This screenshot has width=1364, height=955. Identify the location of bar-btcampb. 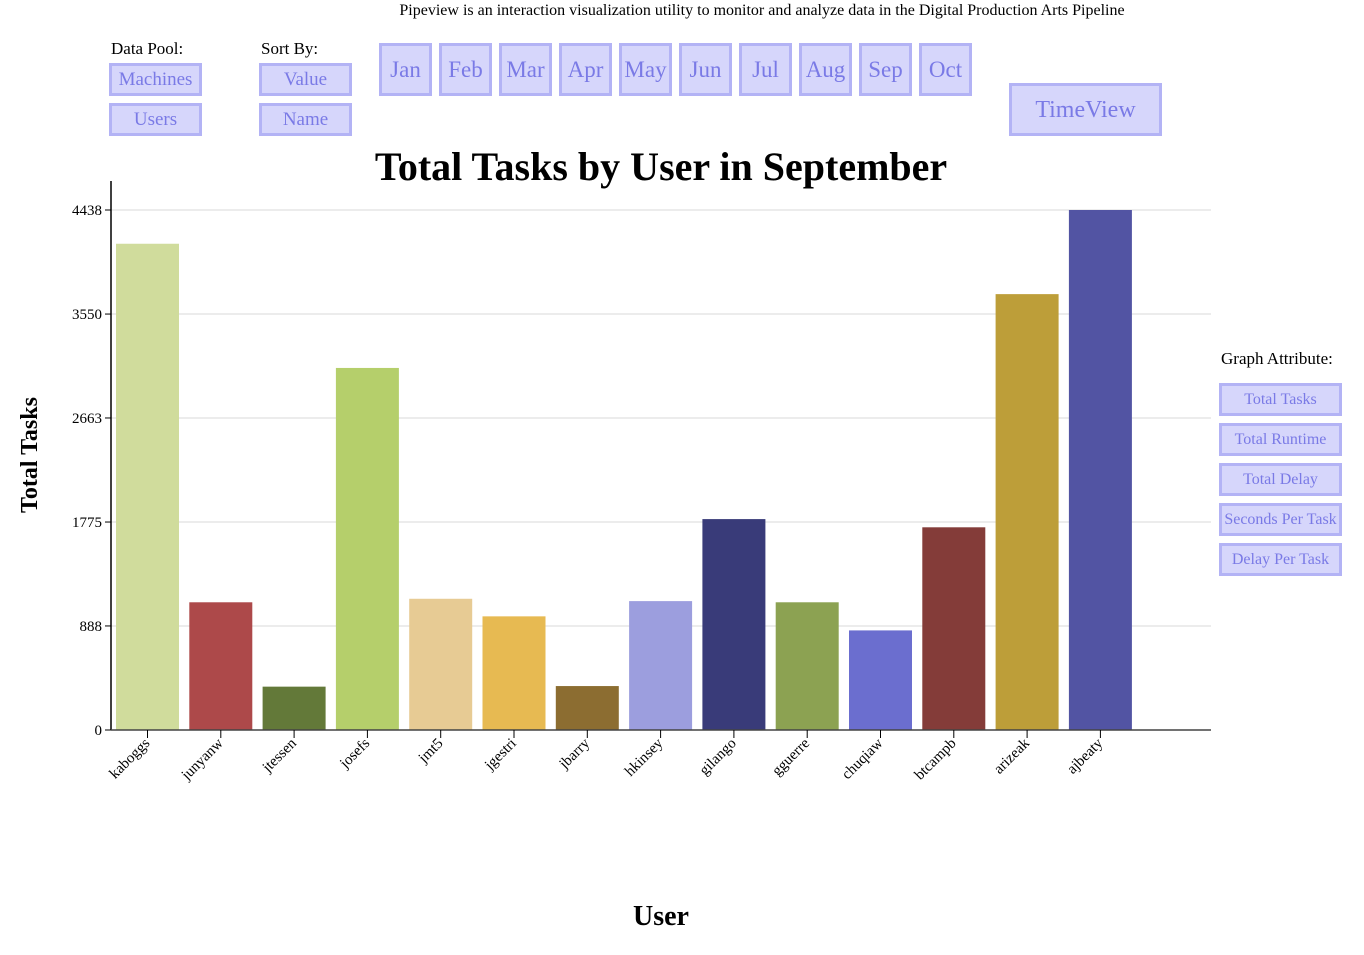
(954, 628).